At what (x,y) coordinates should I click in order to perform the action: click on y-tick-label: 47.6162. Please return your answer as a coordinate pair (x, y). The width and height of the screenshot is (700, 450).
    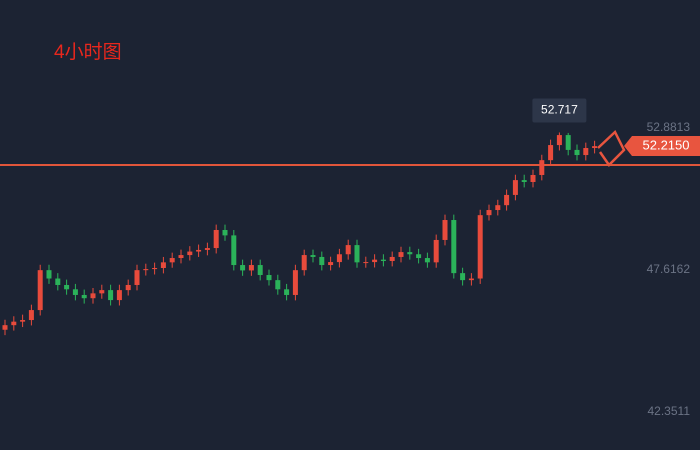
    Looking at the image, I should click on (669, 269).